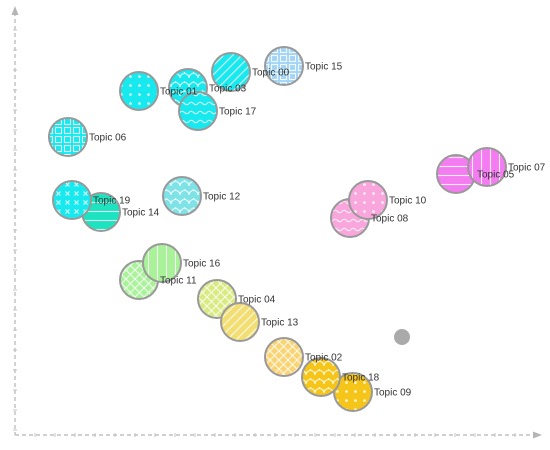  Describe the element at coordinates (228, 89) in the screenshot. I see `label-topic-03: Topic 03` at that location.